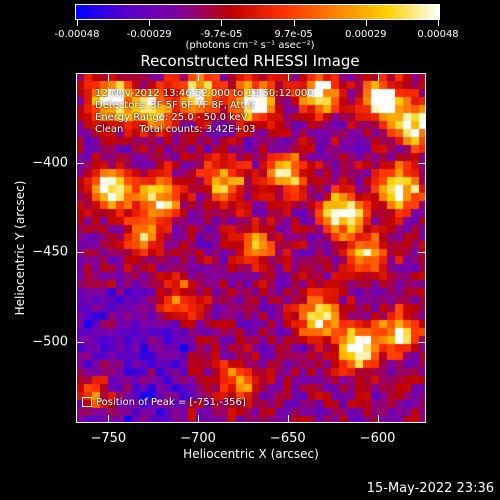  What do you see at coordinates (438, 34) in the screenshot?
I see `colorbar-tick-label: 0.00048` at bounding box center [438, 34].